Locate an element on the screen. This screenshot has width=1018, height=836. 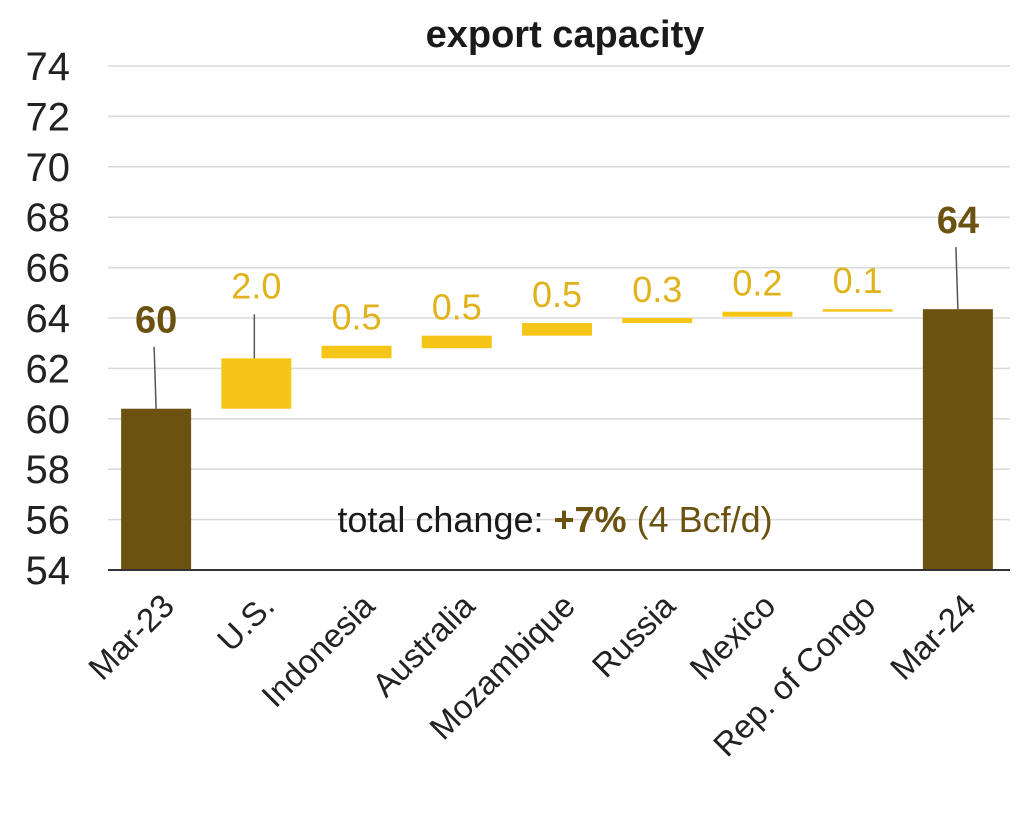
x-tick-label: U.S. is located at coordinates (246, 623).